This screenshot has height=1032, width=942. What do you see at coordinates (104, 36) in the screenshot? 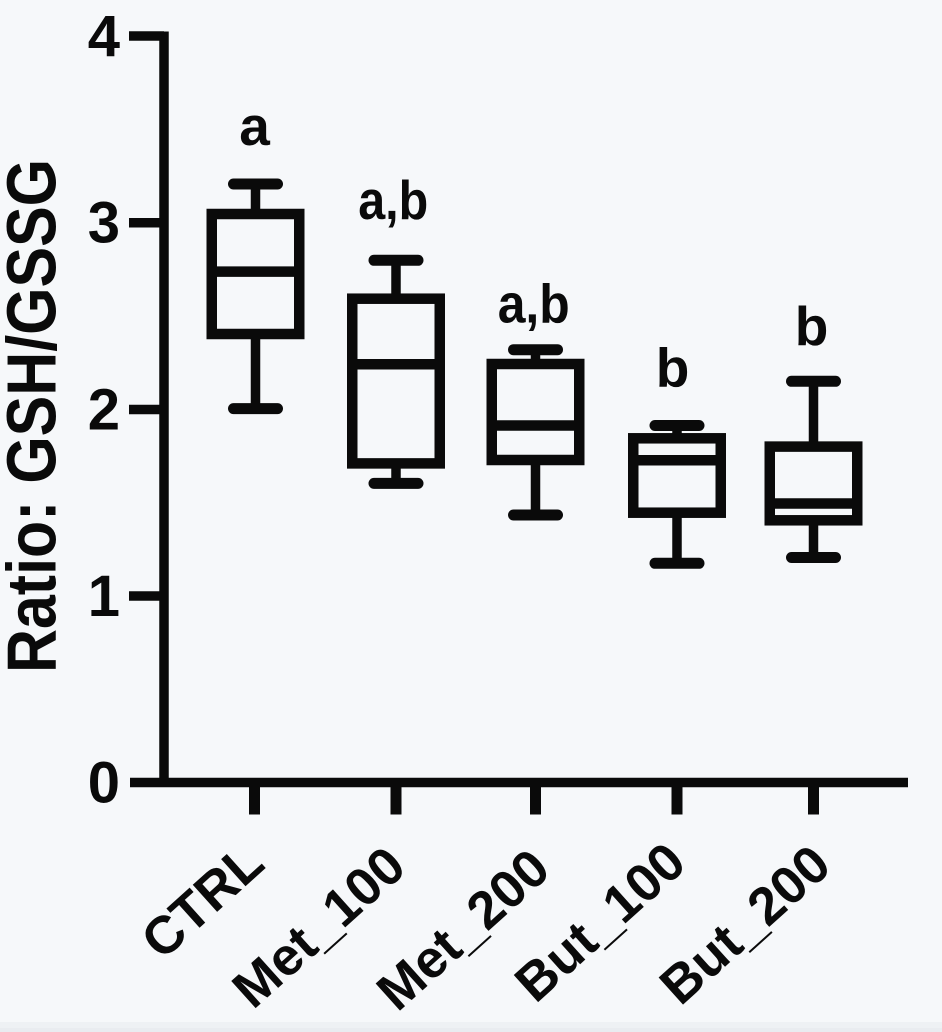
I see `svg-text: 4` at bounding box center [104, 36].